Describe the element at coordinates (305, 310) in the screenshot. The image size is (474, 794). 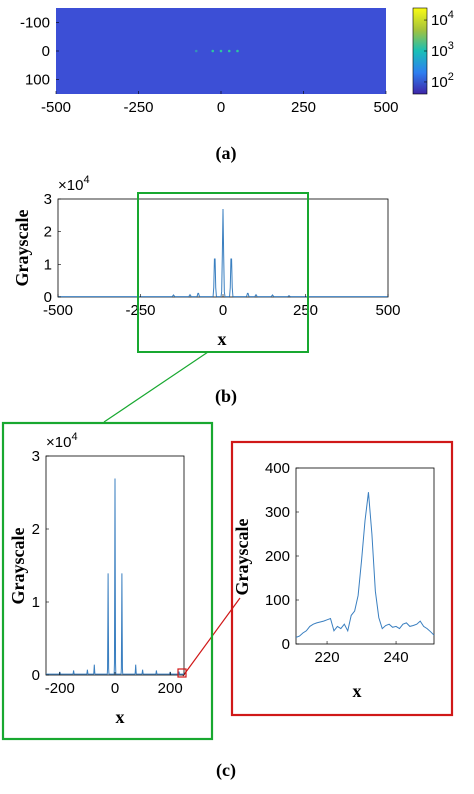
I see `x-tick-label: 250` at that location.